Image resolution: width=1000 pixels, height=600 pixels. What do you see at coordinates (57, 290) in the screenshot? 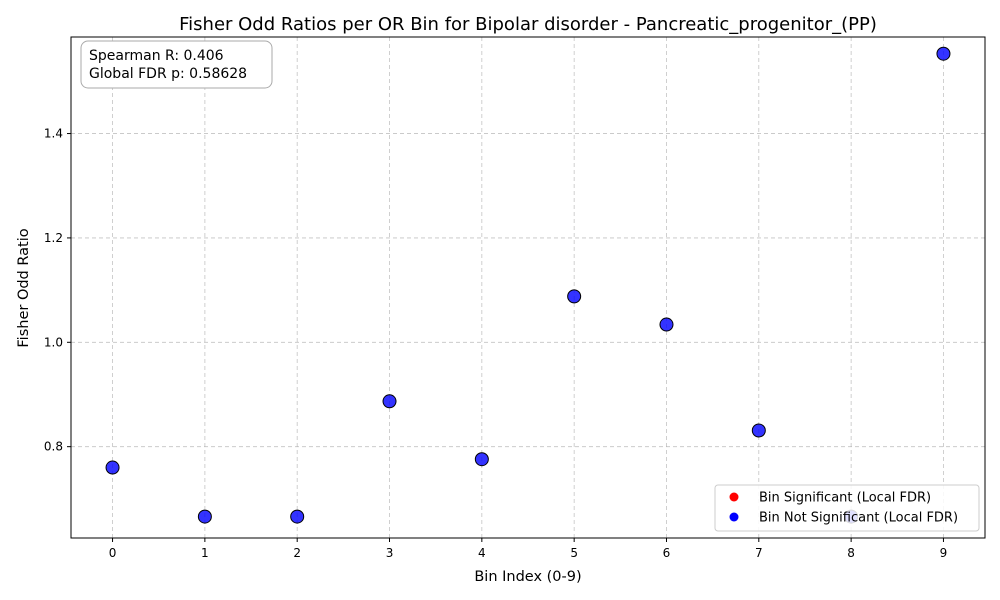
I see `y-axis-ticks: 0.8 1.0 1.2 1.4` at bounding box center [57, 290].